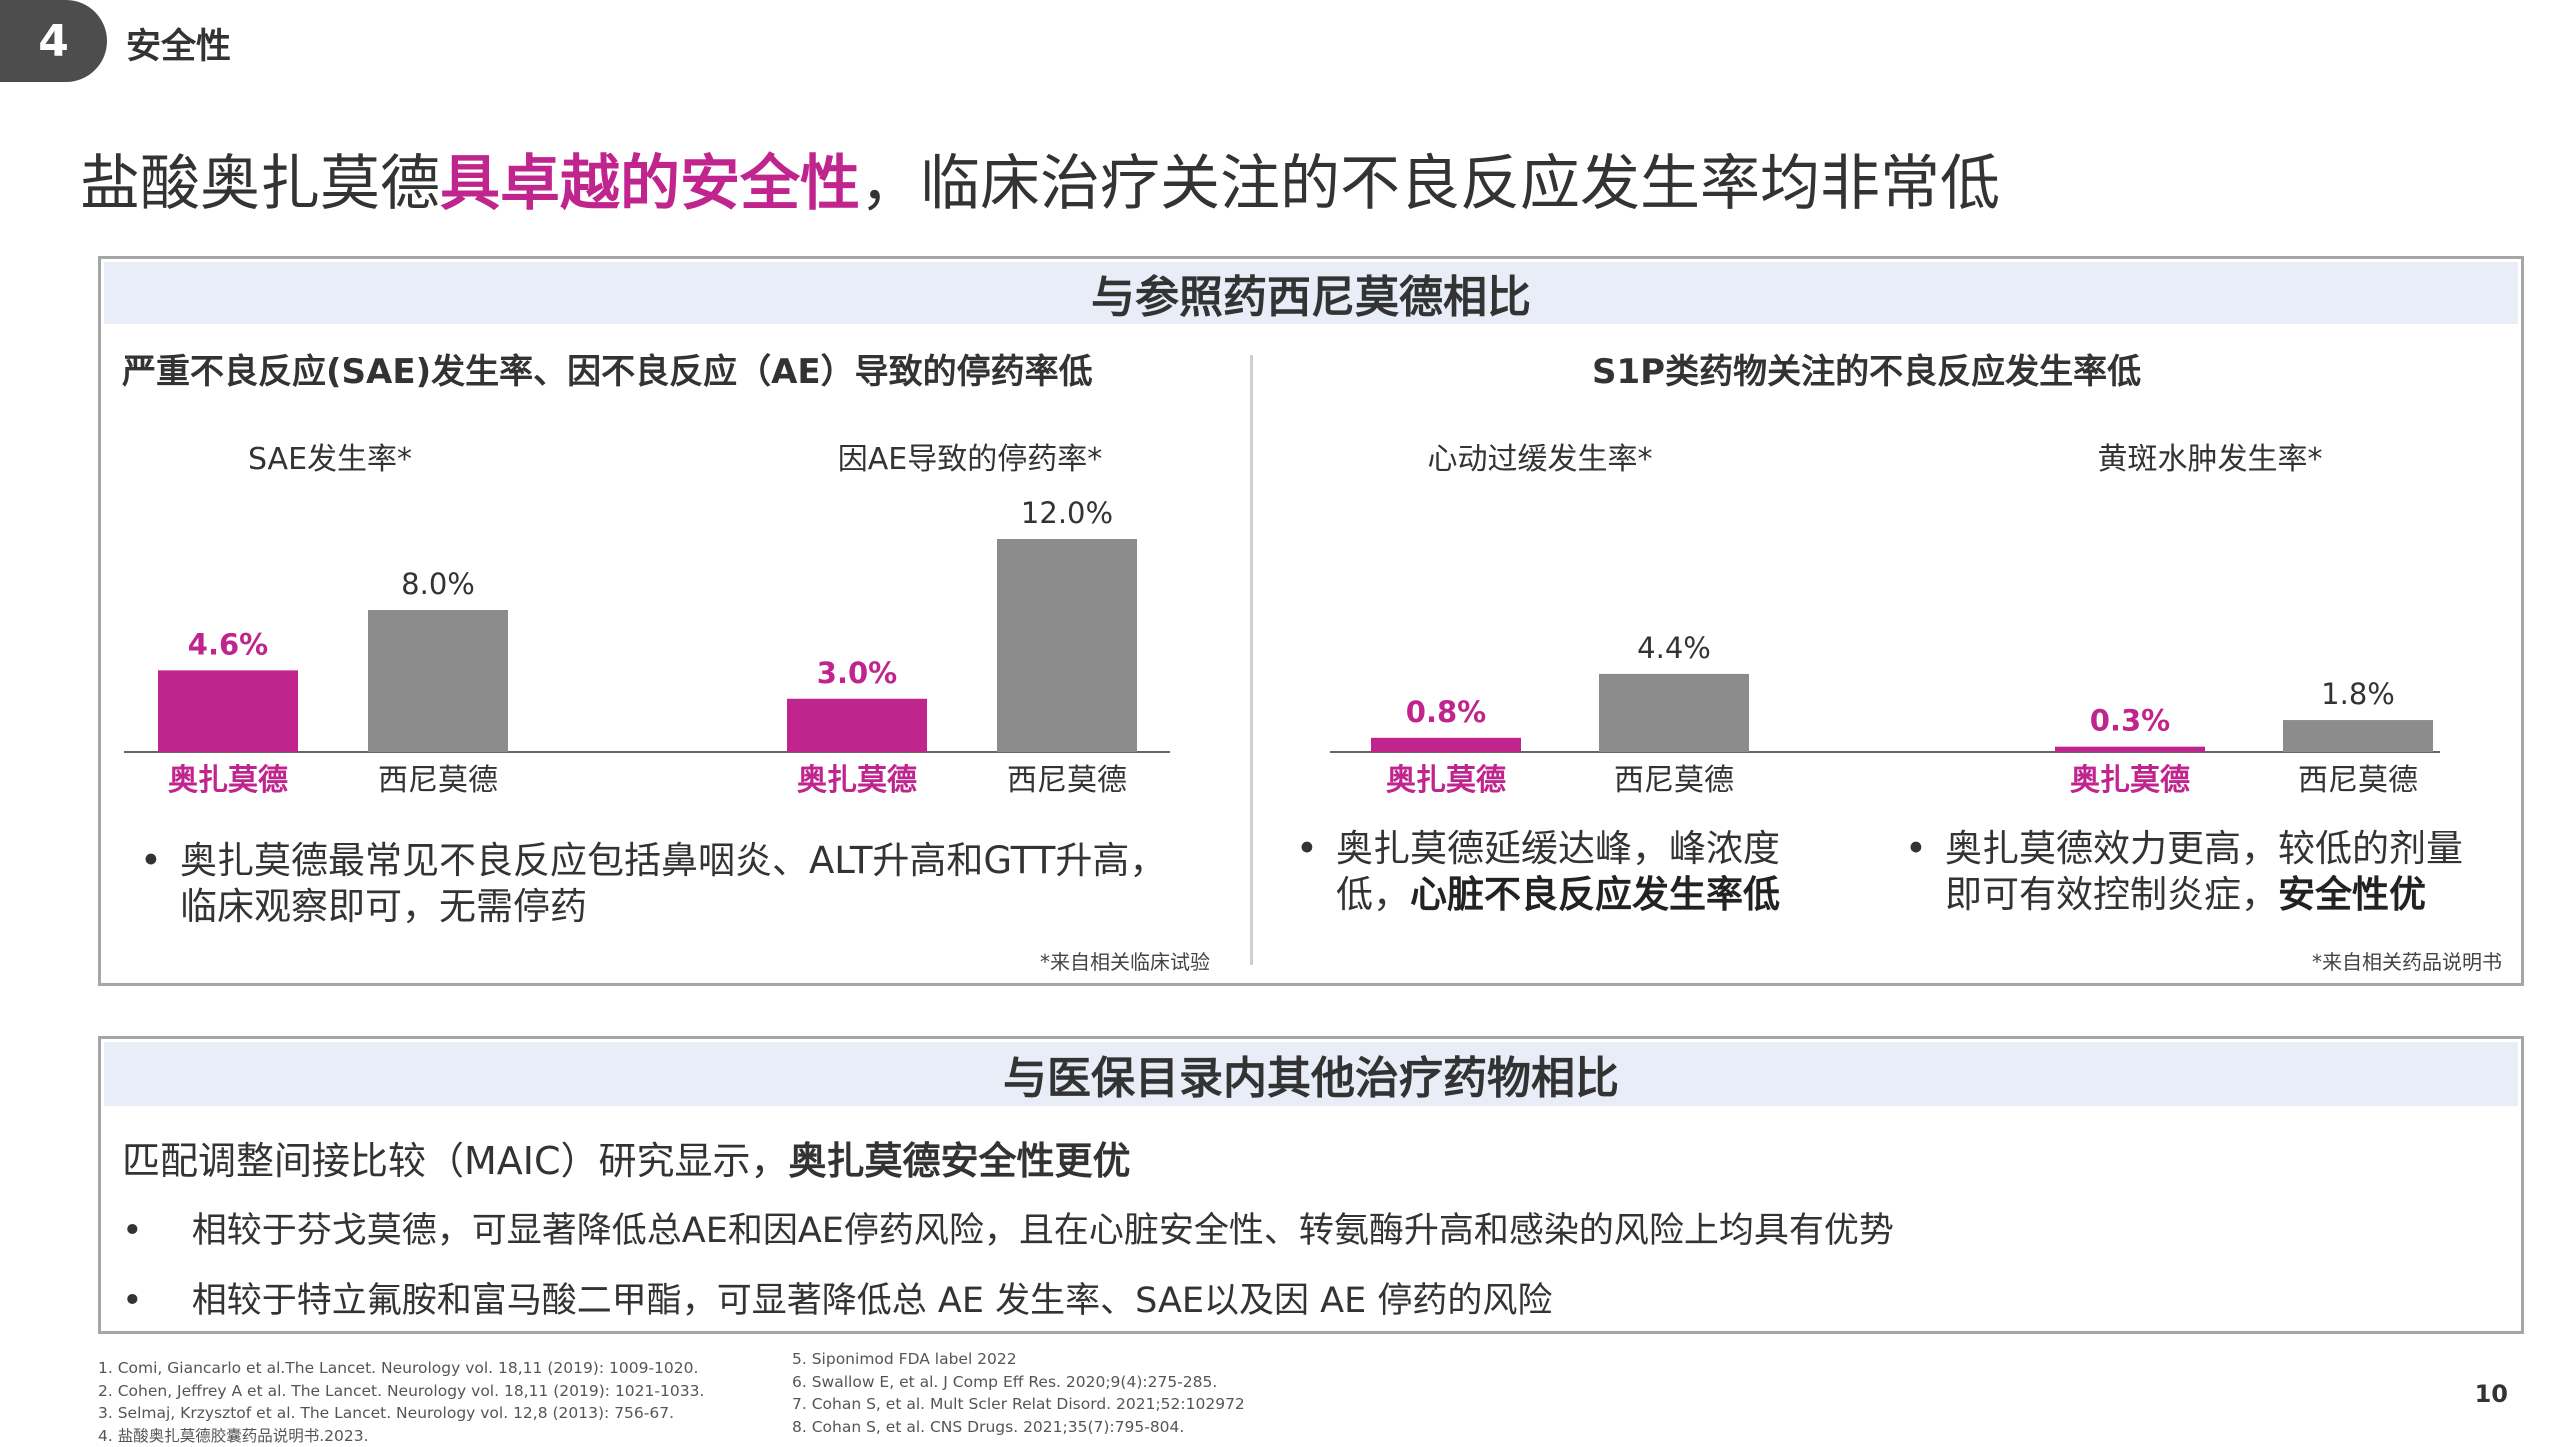 This screenshot has height=1447, width=2560. What do you see at coordinates (1067, 645) in the screenshot?
I see `bar-siponimod-chart2` at bounding box center [1067, 645].